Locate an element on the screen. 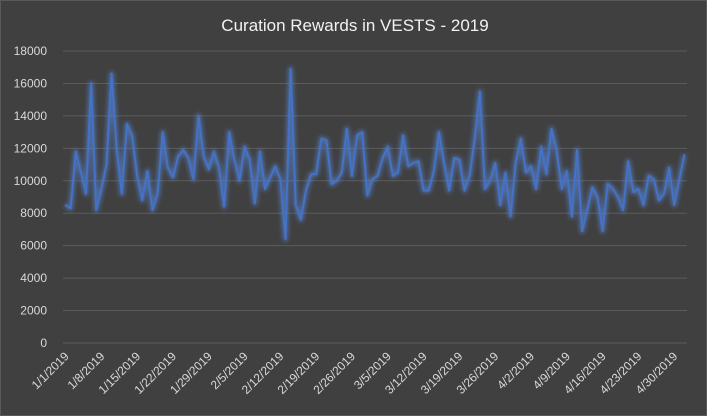 This screenshot has height=416, width=707. y-tick-label: 6000 is located at coordinates (33, 246).